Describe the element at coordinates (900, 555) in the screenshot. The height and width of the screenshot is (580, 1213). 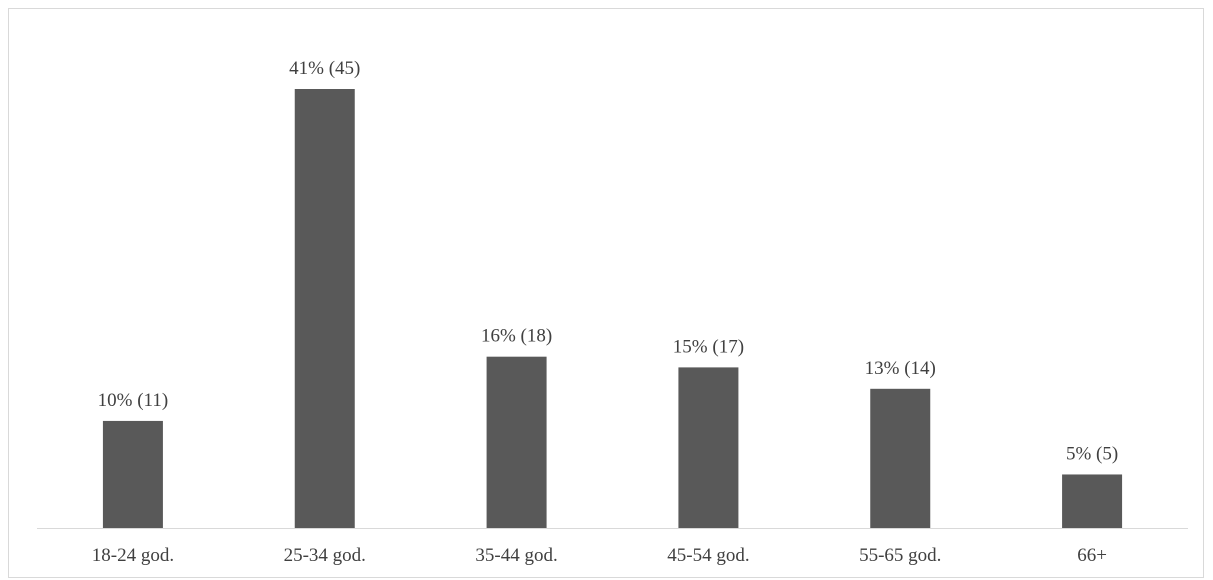
I see `x-tick-label-4: 55-65 god.` at that location.